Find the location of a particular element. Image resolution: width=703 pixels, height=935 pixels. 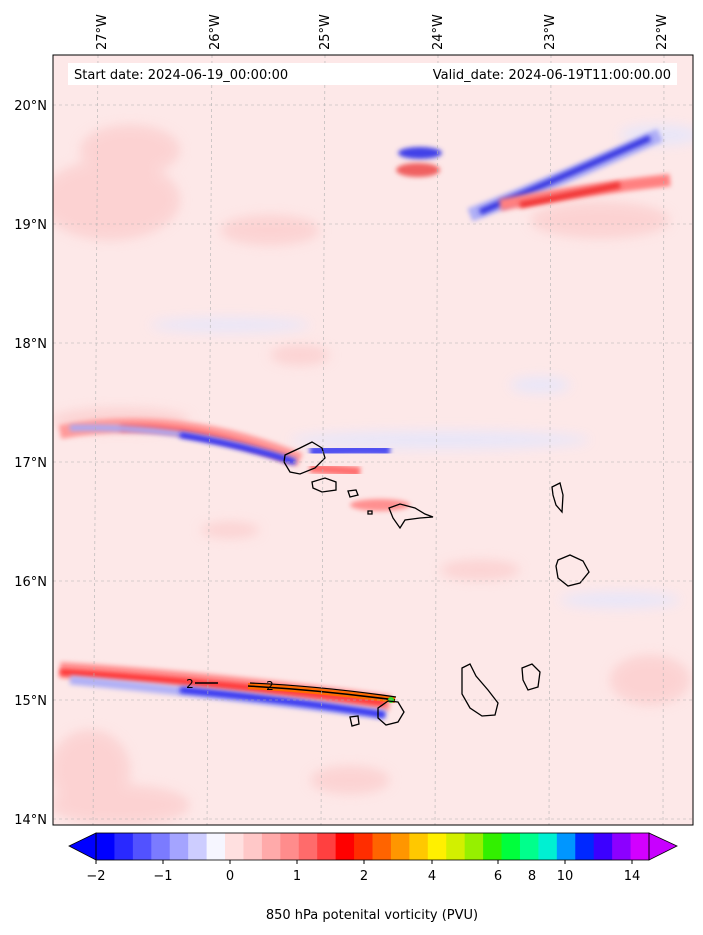

colorbar-tick-label: 8 is located at coordinates (532, 876).